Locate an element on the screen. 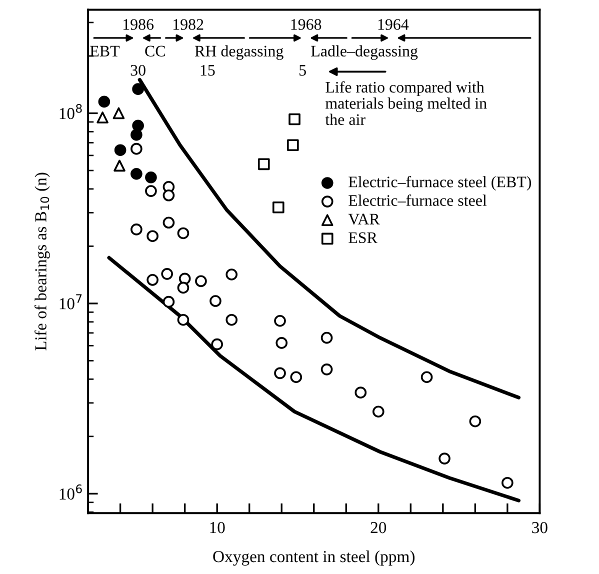 This screenshot has width=599, height=574. legend-label: Electric–furnace steel (EBT) is located at coordinates (440, 183).